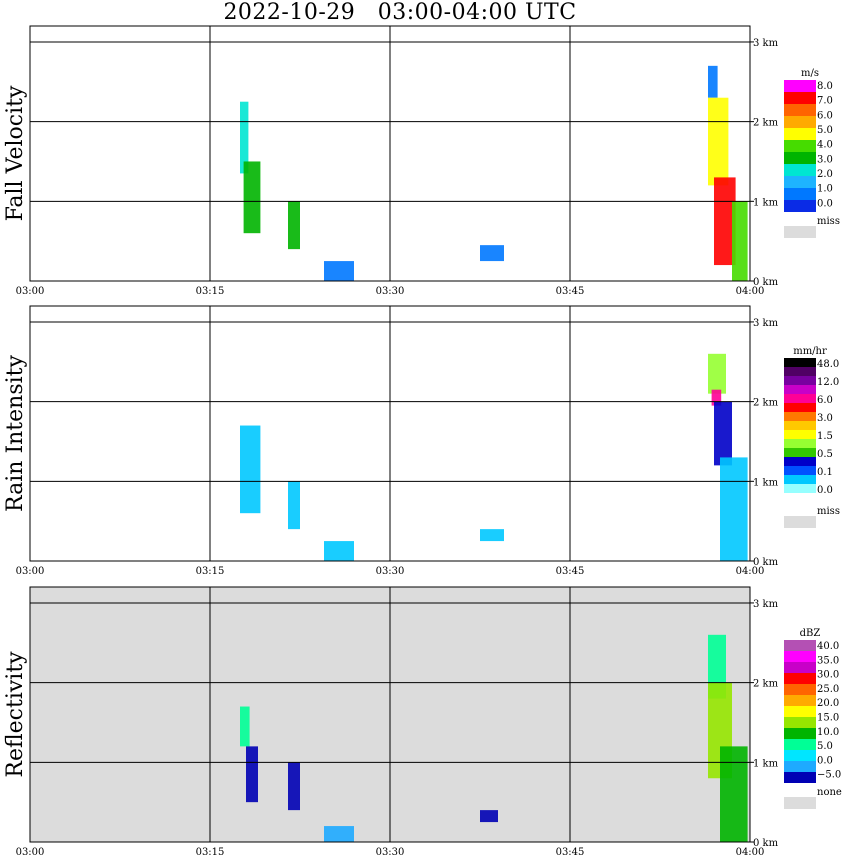  I want to click on colorbar-label: 3.0, so click(825, 159).